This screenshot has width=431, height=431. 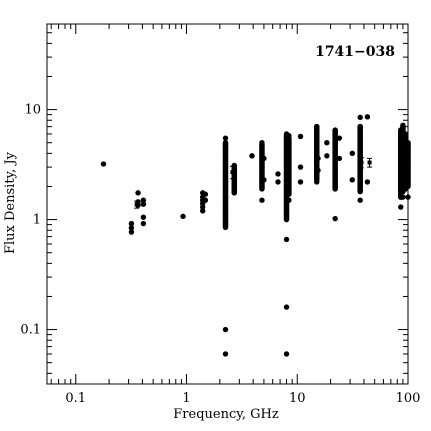 I want to click on y-tick-label: 10, so click(x=32, y=110).